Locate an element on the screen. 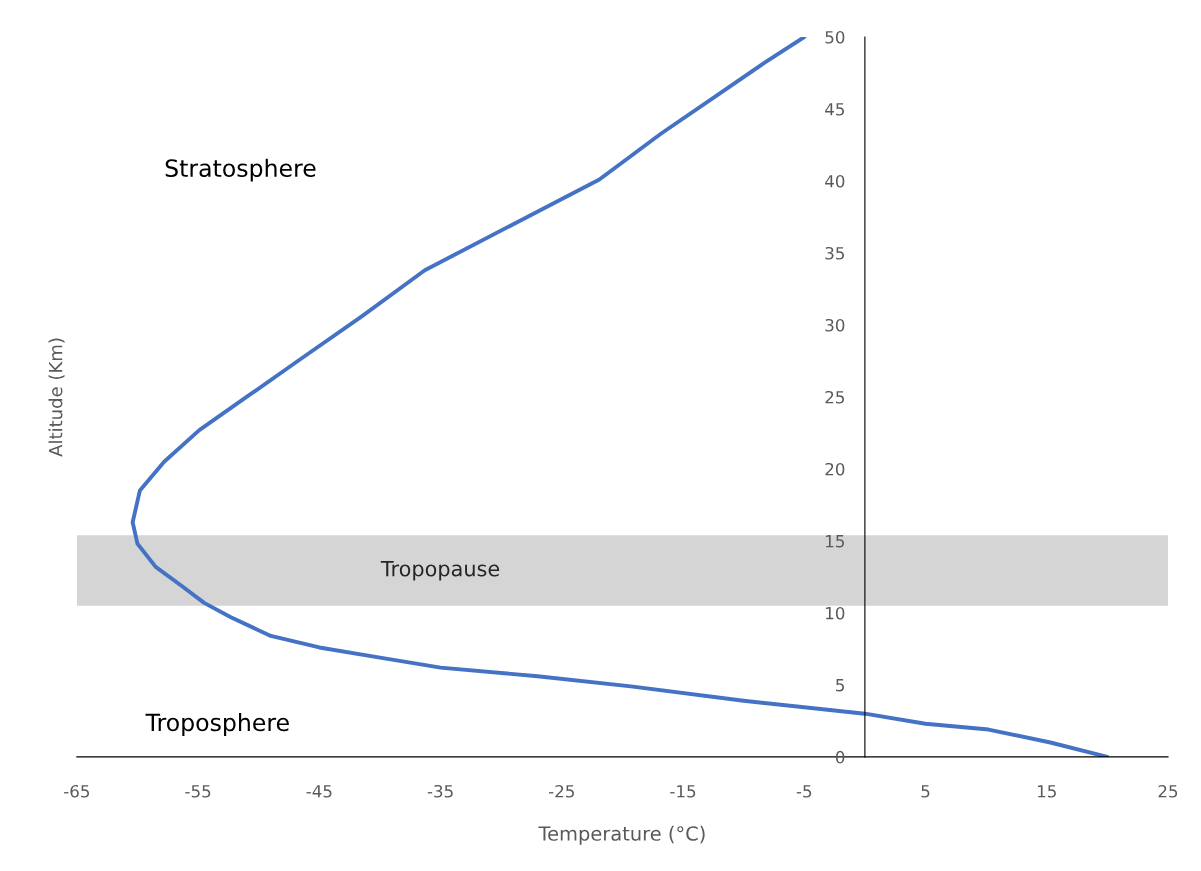 The image size is (1201, 871). x-tick-label: -15 is located at coordinates (683, 791).